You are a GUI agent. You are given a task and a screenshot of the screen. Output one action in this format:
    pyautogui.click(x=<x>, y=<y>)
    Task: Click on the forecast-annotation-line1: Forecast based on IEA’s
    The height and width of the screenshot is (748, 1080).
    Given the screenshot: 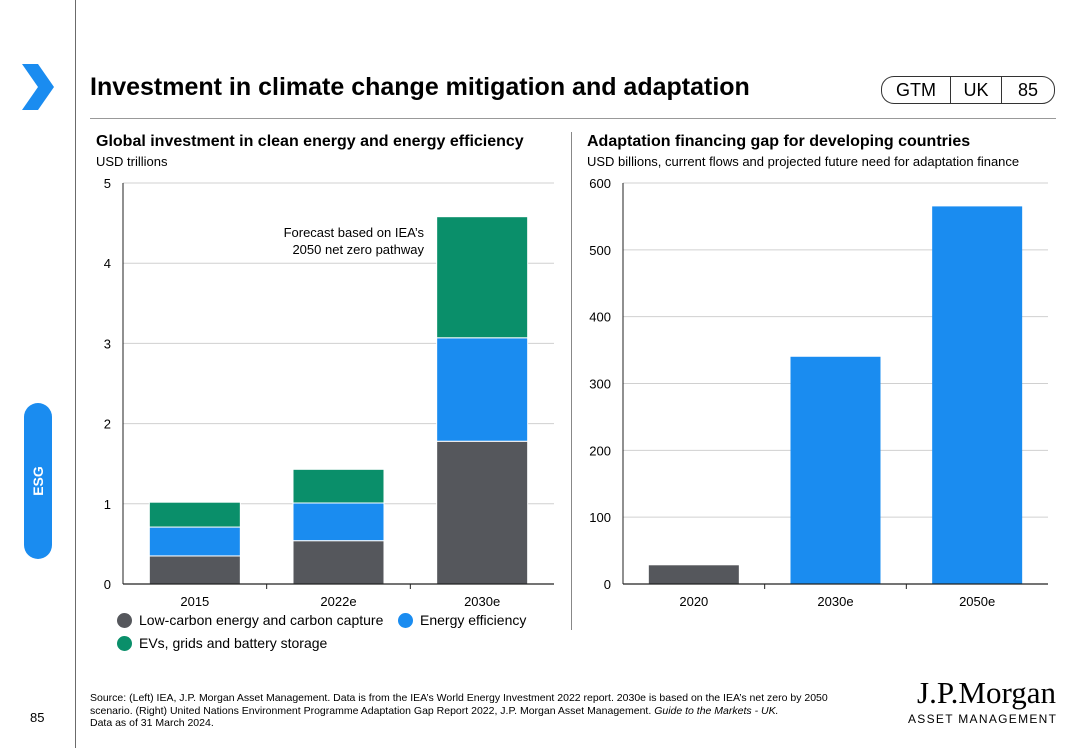 What is the action you would take?
    pyautogui.click(x=354, y=232)
    